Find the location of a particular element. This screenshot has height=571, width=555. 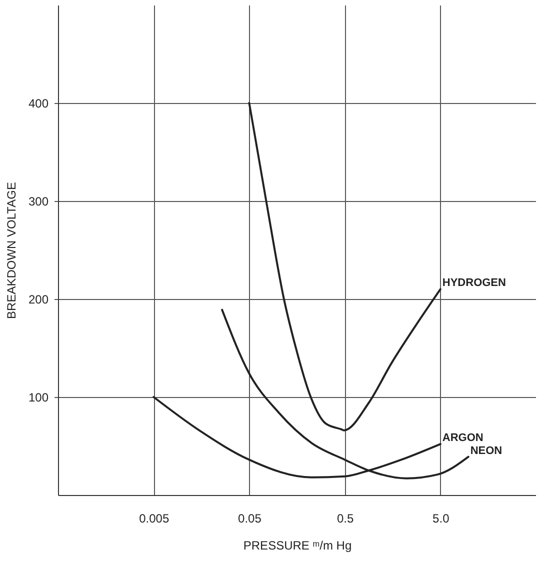

x-tick-label: 0.05 is located at coordinates (250, 519).